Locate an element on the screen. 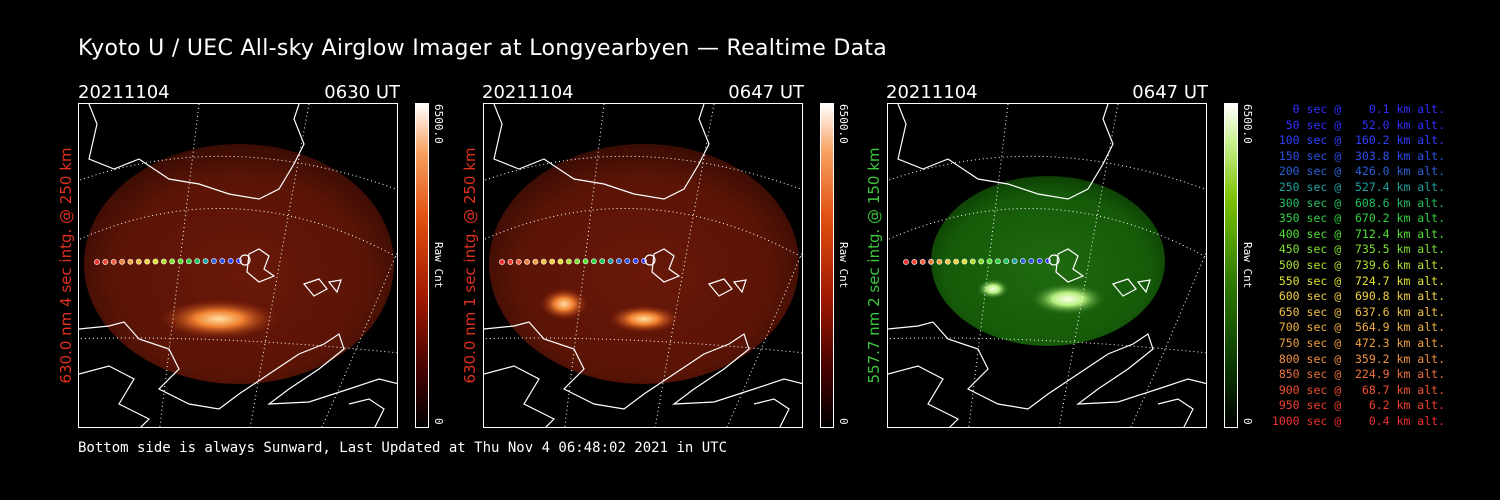 This screenshot has height=500, width=1500. legend-row: 900 sec @ 68.7 km alt. is located at coordinates (1358, 389).